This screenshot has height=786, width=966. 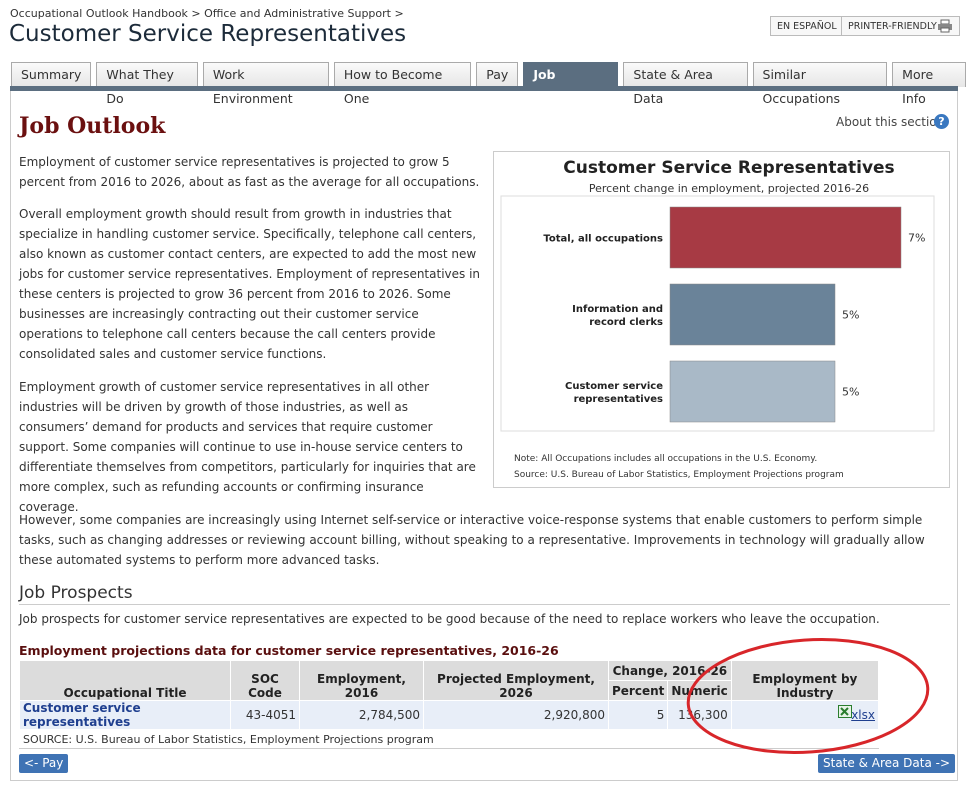 I want to click on tab: Similar Occupations, so click(x=820, y=84).